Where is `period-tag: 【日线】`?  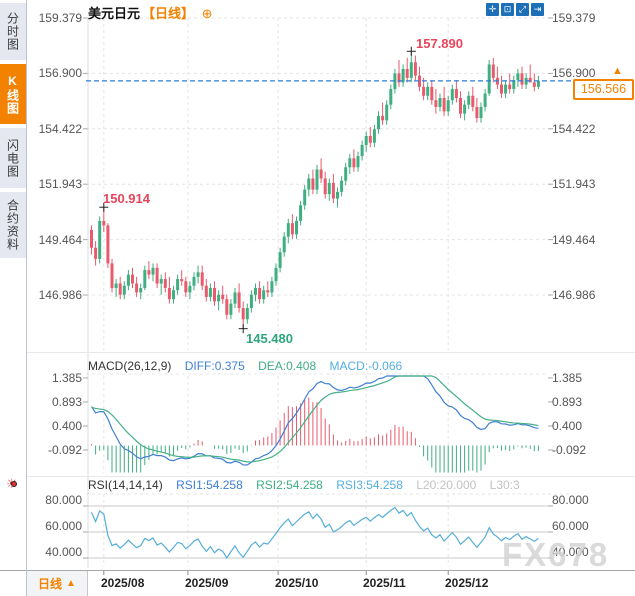 period-tag: 【日线】 is located at coordinates (168, 13).